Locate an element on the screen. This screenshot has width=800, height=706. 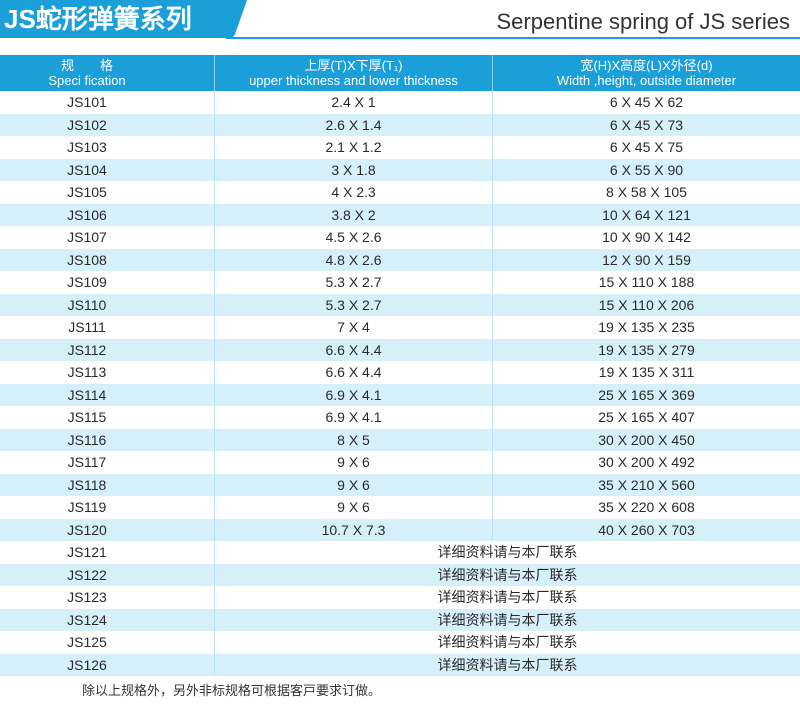
cell-dimensions: 6 X 45 X 62 is located at coordinates (646, 102).